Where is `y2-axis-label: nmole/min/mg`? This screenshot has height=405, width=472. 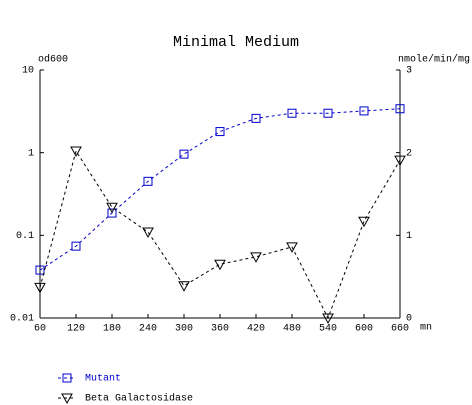 y2-axis-label: nmole/min/mg is located at coordinates (434, 60).